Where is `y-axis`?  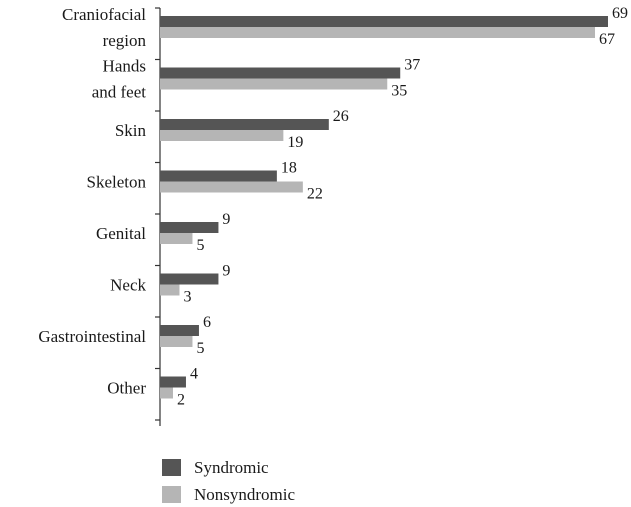 y-axis is located at coordinates (158, 216).